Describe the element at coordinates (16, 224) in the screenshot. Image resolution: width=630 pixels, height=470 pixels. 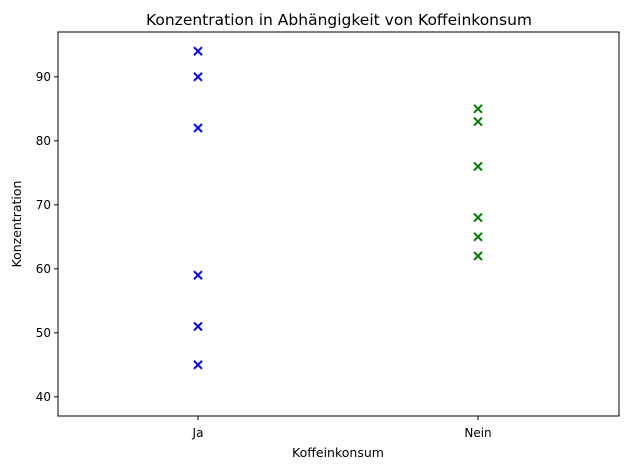
I see `y-axis-label: Konzentration` at that location.